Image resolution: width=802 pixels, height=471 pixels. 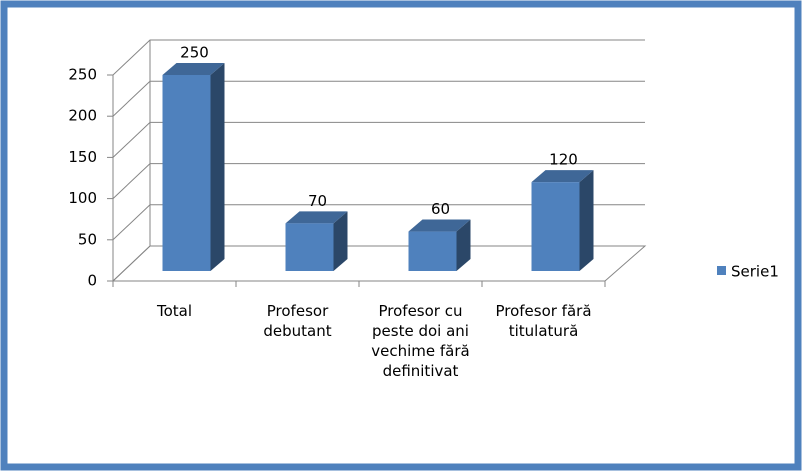 I want to click on x-tick-label: Total, so click(x=174, y=311).